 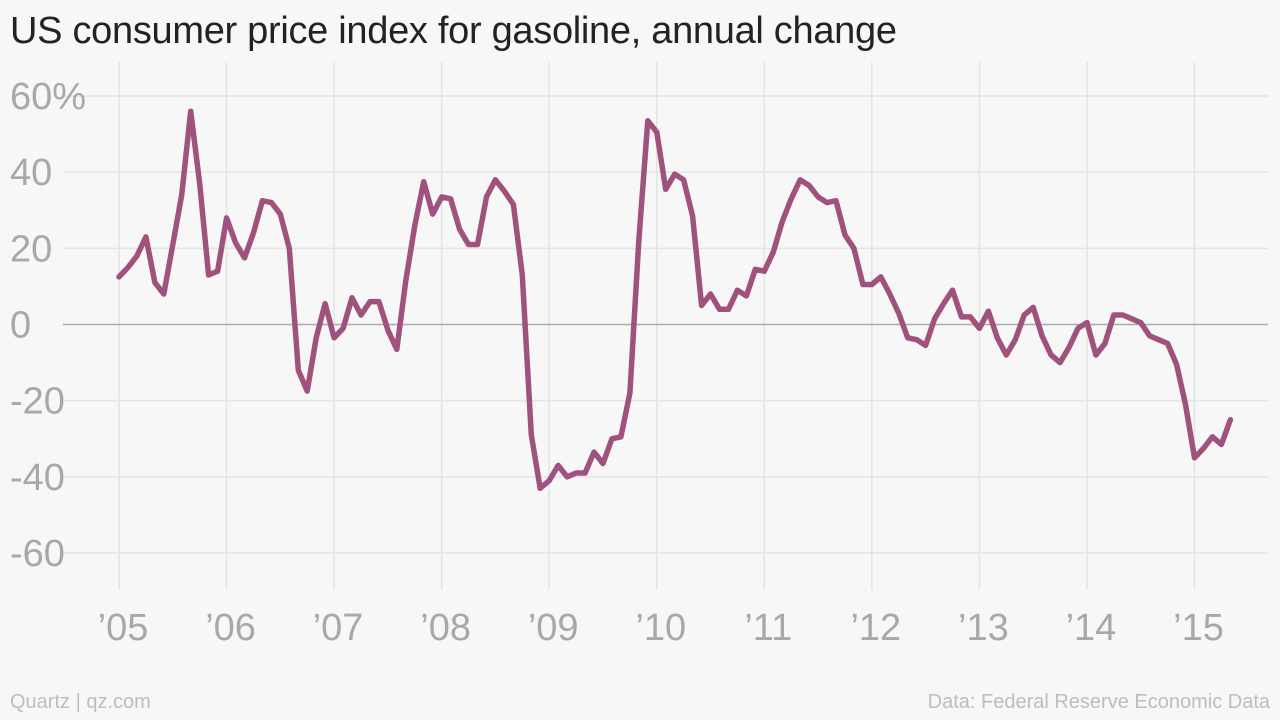 I want to click on y-tick-label: 0, so click(x=20, y=326).